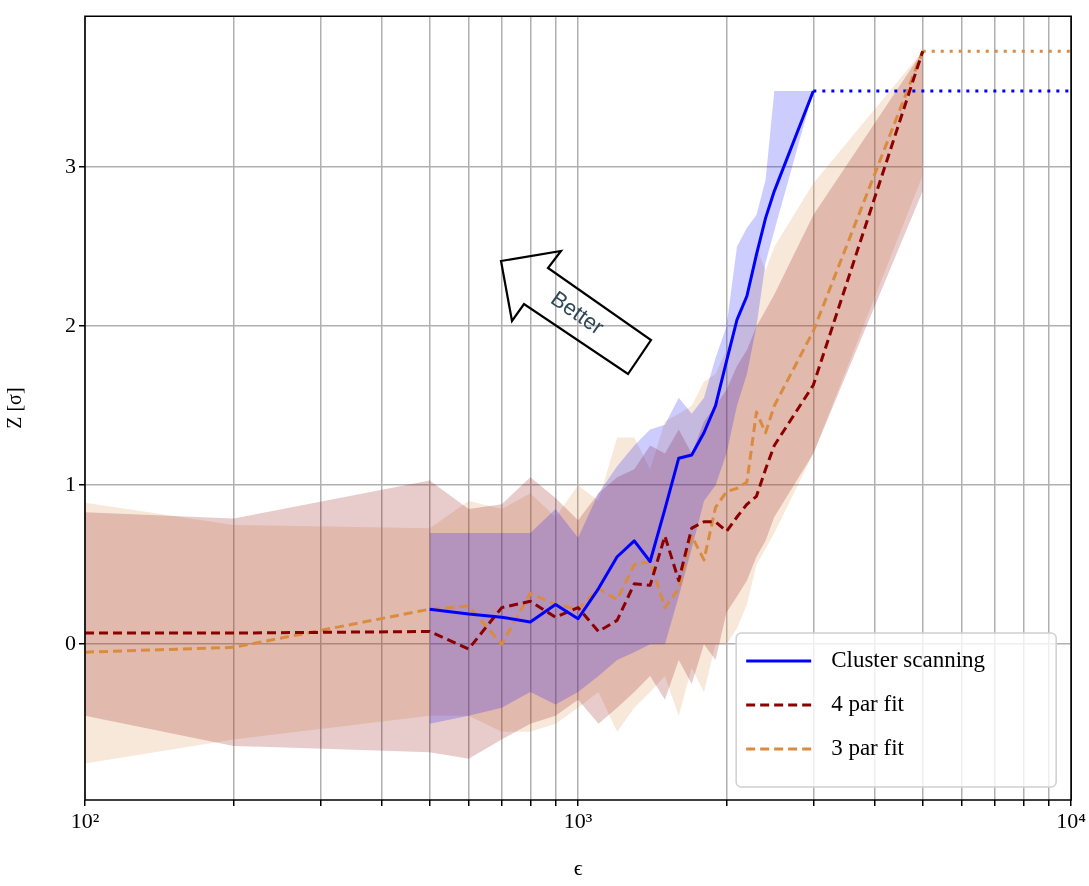 The height and width of the screenshot is (886, 1089). I want to click on y-tick-label: 0, so click(70, 642).